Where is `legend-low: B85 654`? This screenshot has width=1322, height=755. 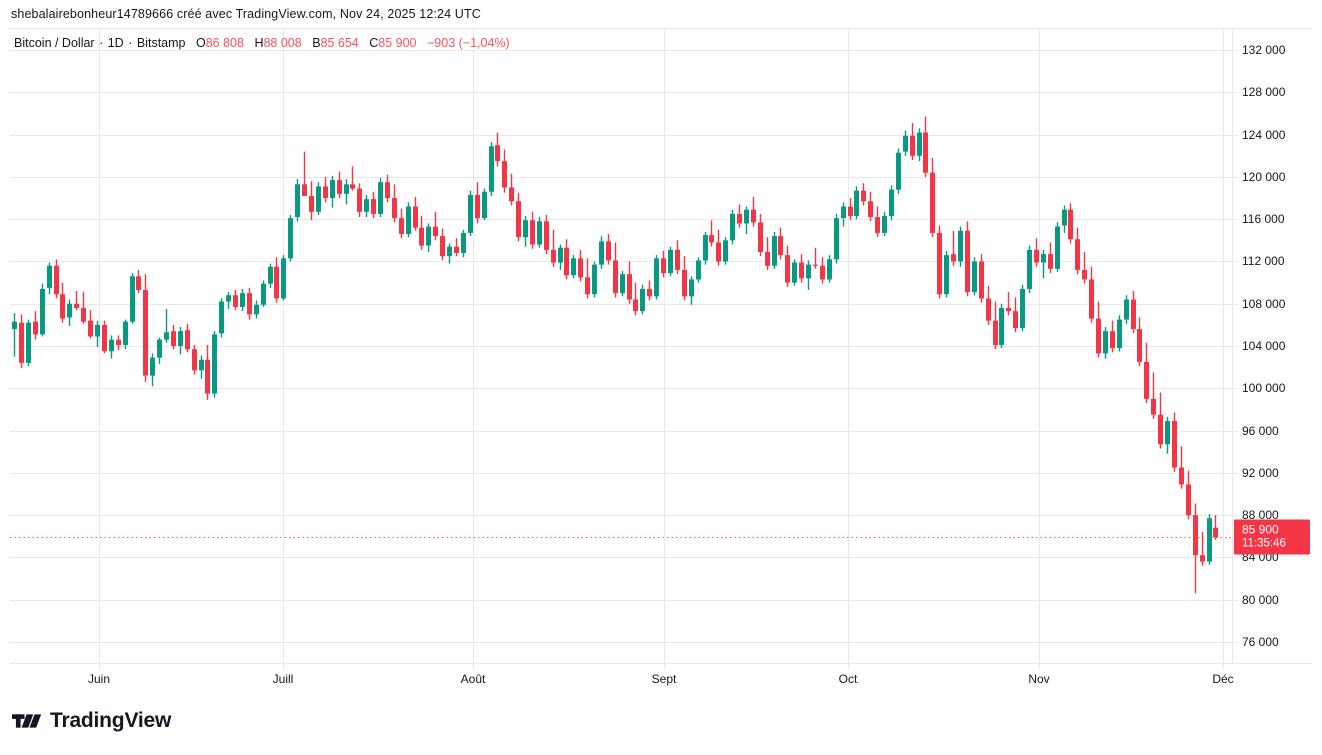 legend-low: B85 654 is located at coordinates (335, 43).